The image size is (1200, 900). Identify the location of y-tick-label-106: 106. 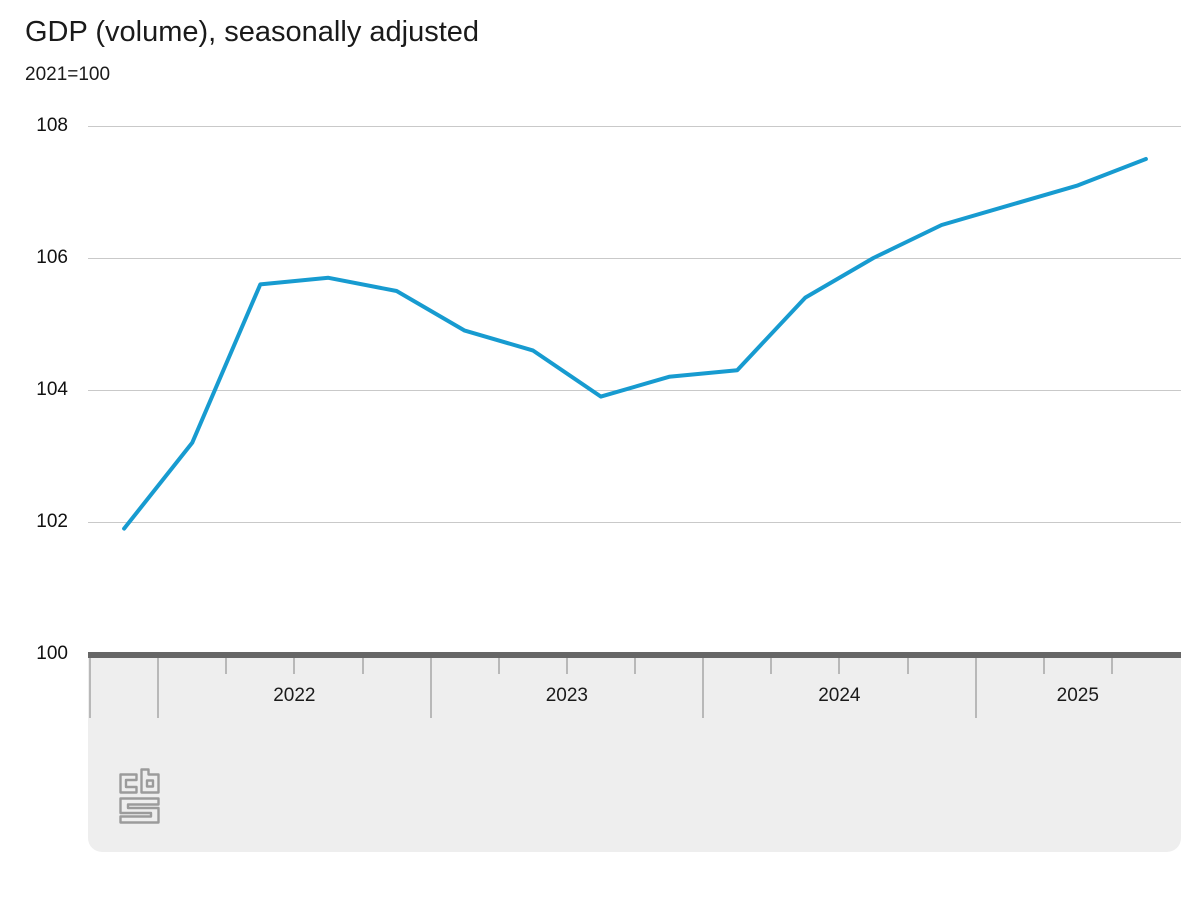
(52, 257).